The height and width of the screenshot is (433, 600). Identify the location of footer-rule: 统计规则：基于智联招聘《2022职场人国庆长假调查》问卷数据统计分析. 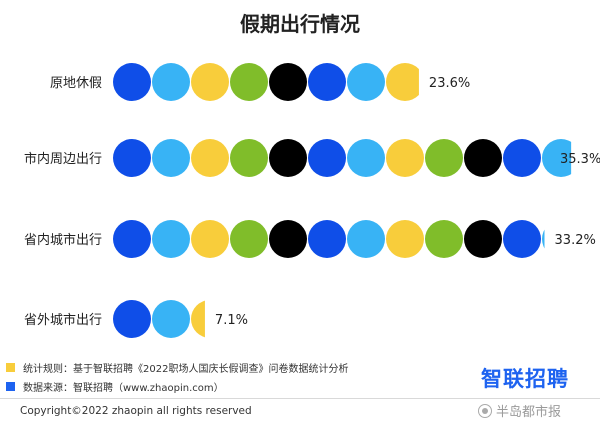
(177, 367).